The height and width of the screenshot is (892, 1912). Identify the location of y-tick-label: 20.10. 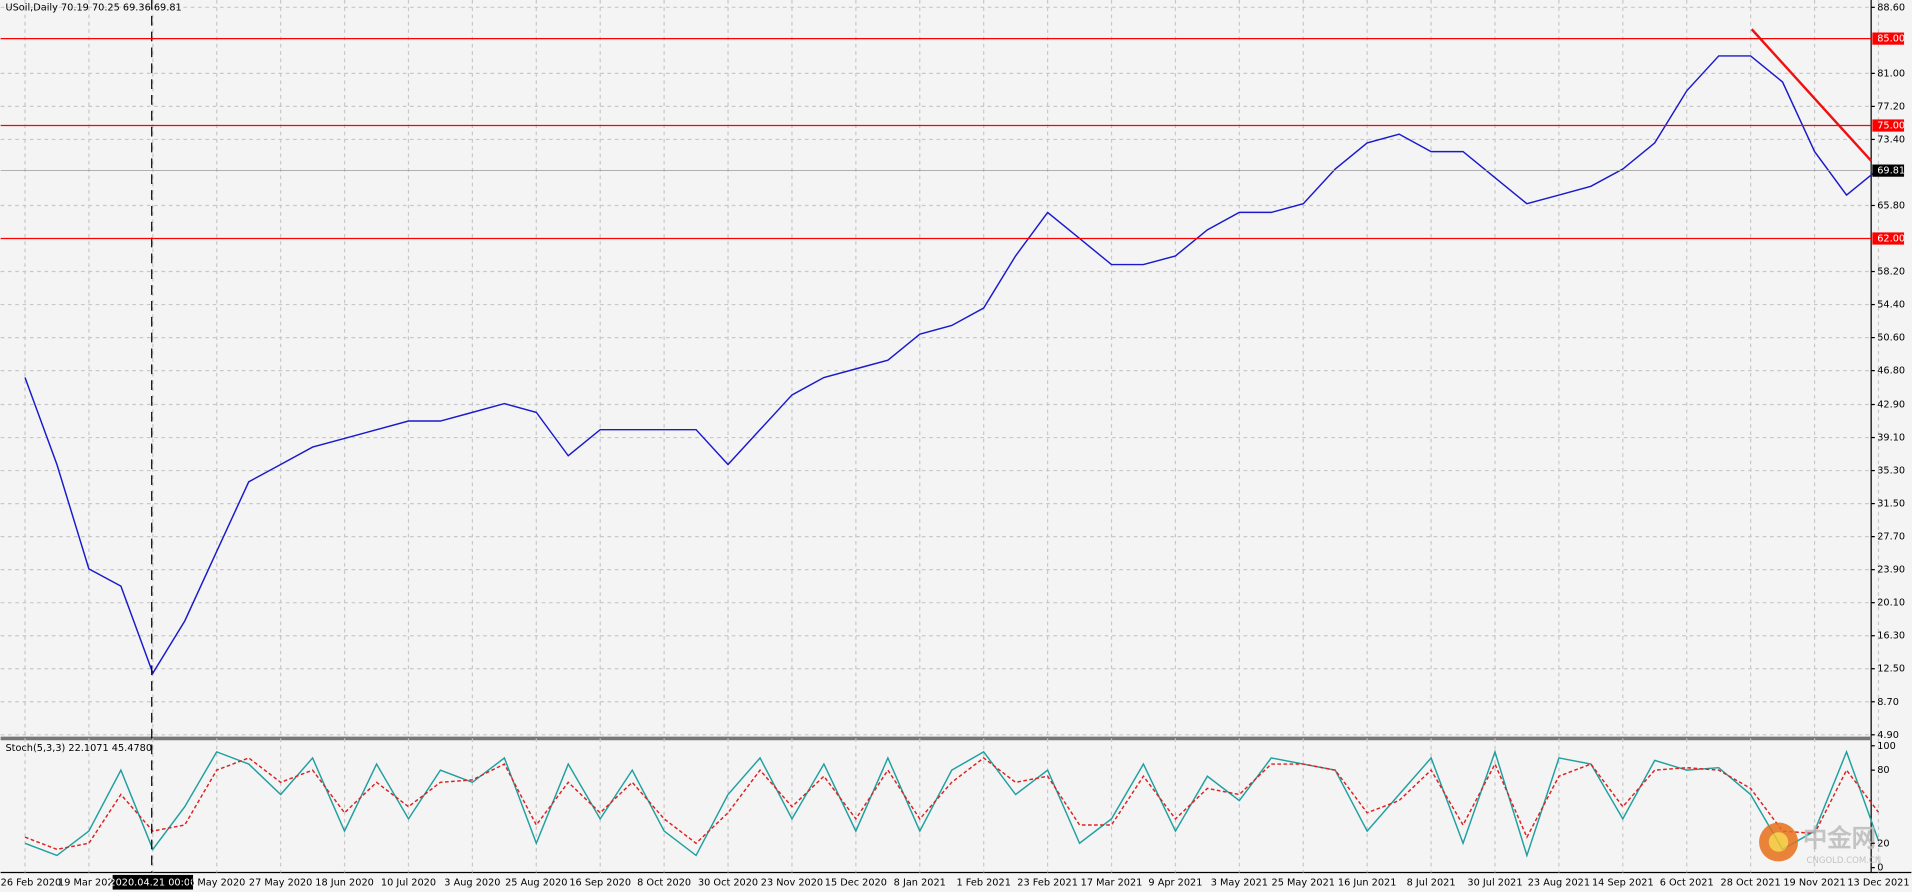
(1891, 603).